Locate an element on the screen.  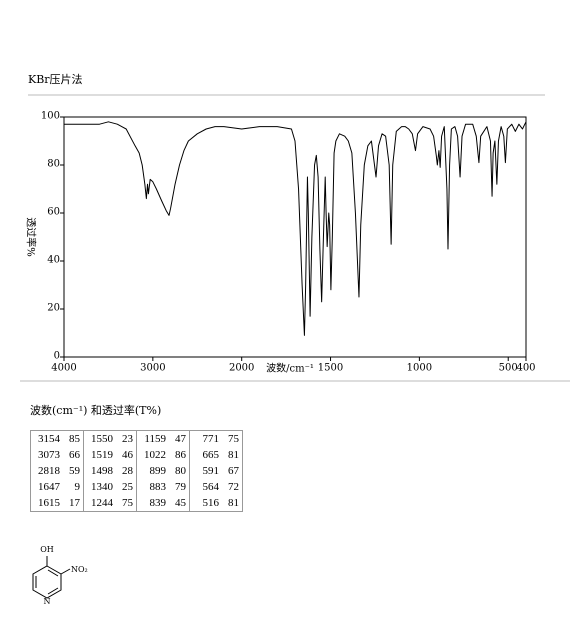
table-cell: 665 81 is located at coordinates (216, 455).